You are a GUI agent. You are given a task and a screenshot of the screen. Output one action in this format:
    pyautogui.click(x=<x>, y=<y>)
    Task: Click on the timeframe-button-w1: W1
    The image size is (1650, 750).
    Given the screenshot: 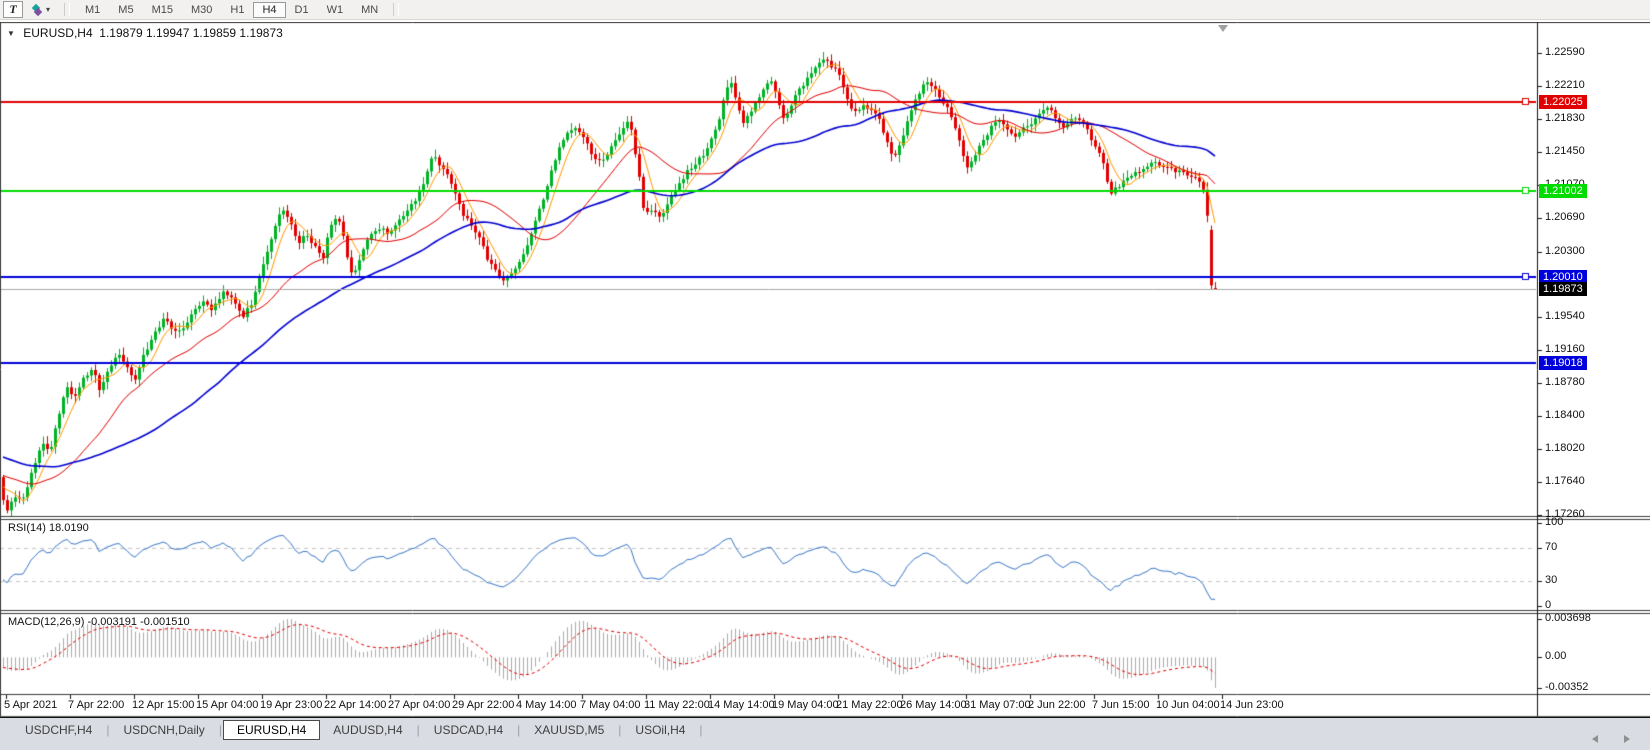 What is the action you would take?
    pyautogui.click(x=335, y=9)
    